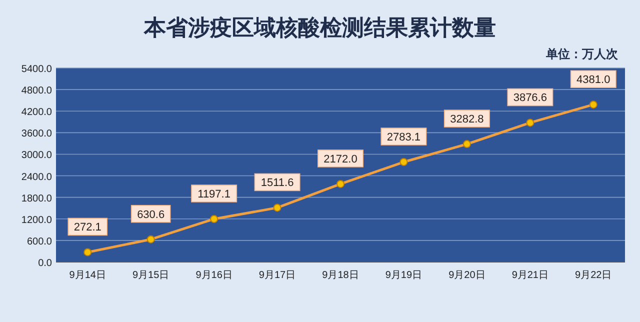 This screenshot has height=322, width=640. What do you see at coordinates (467, 275) in the screenshot?
I see `x-tick-label: 9月20日` at bounding box center [467, 275].